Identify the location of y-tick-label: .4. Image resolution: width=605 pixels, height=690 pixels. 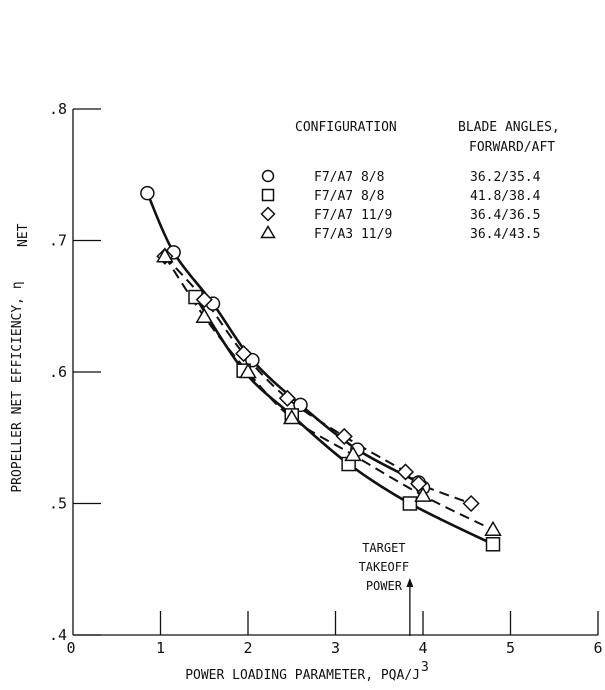
(58, 635).